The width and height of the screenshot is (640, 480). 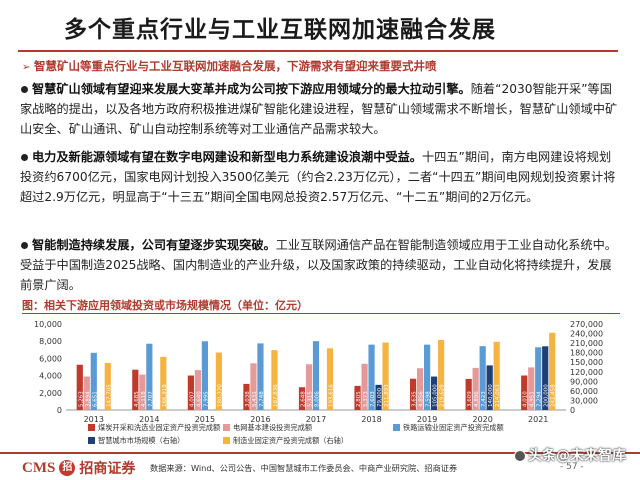 I want to click on bar-value-label: 5,373, so click(x=366, y=399).